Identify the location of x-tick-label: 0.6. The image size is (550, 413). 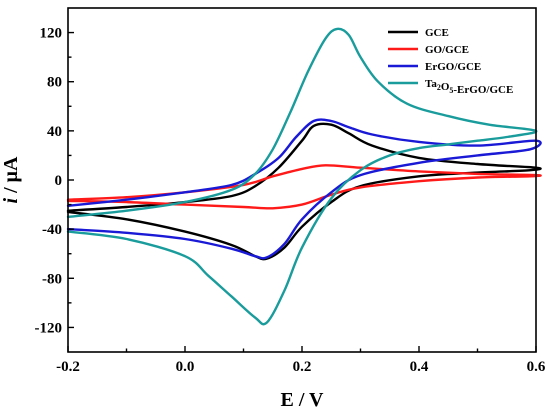
(536, 367).